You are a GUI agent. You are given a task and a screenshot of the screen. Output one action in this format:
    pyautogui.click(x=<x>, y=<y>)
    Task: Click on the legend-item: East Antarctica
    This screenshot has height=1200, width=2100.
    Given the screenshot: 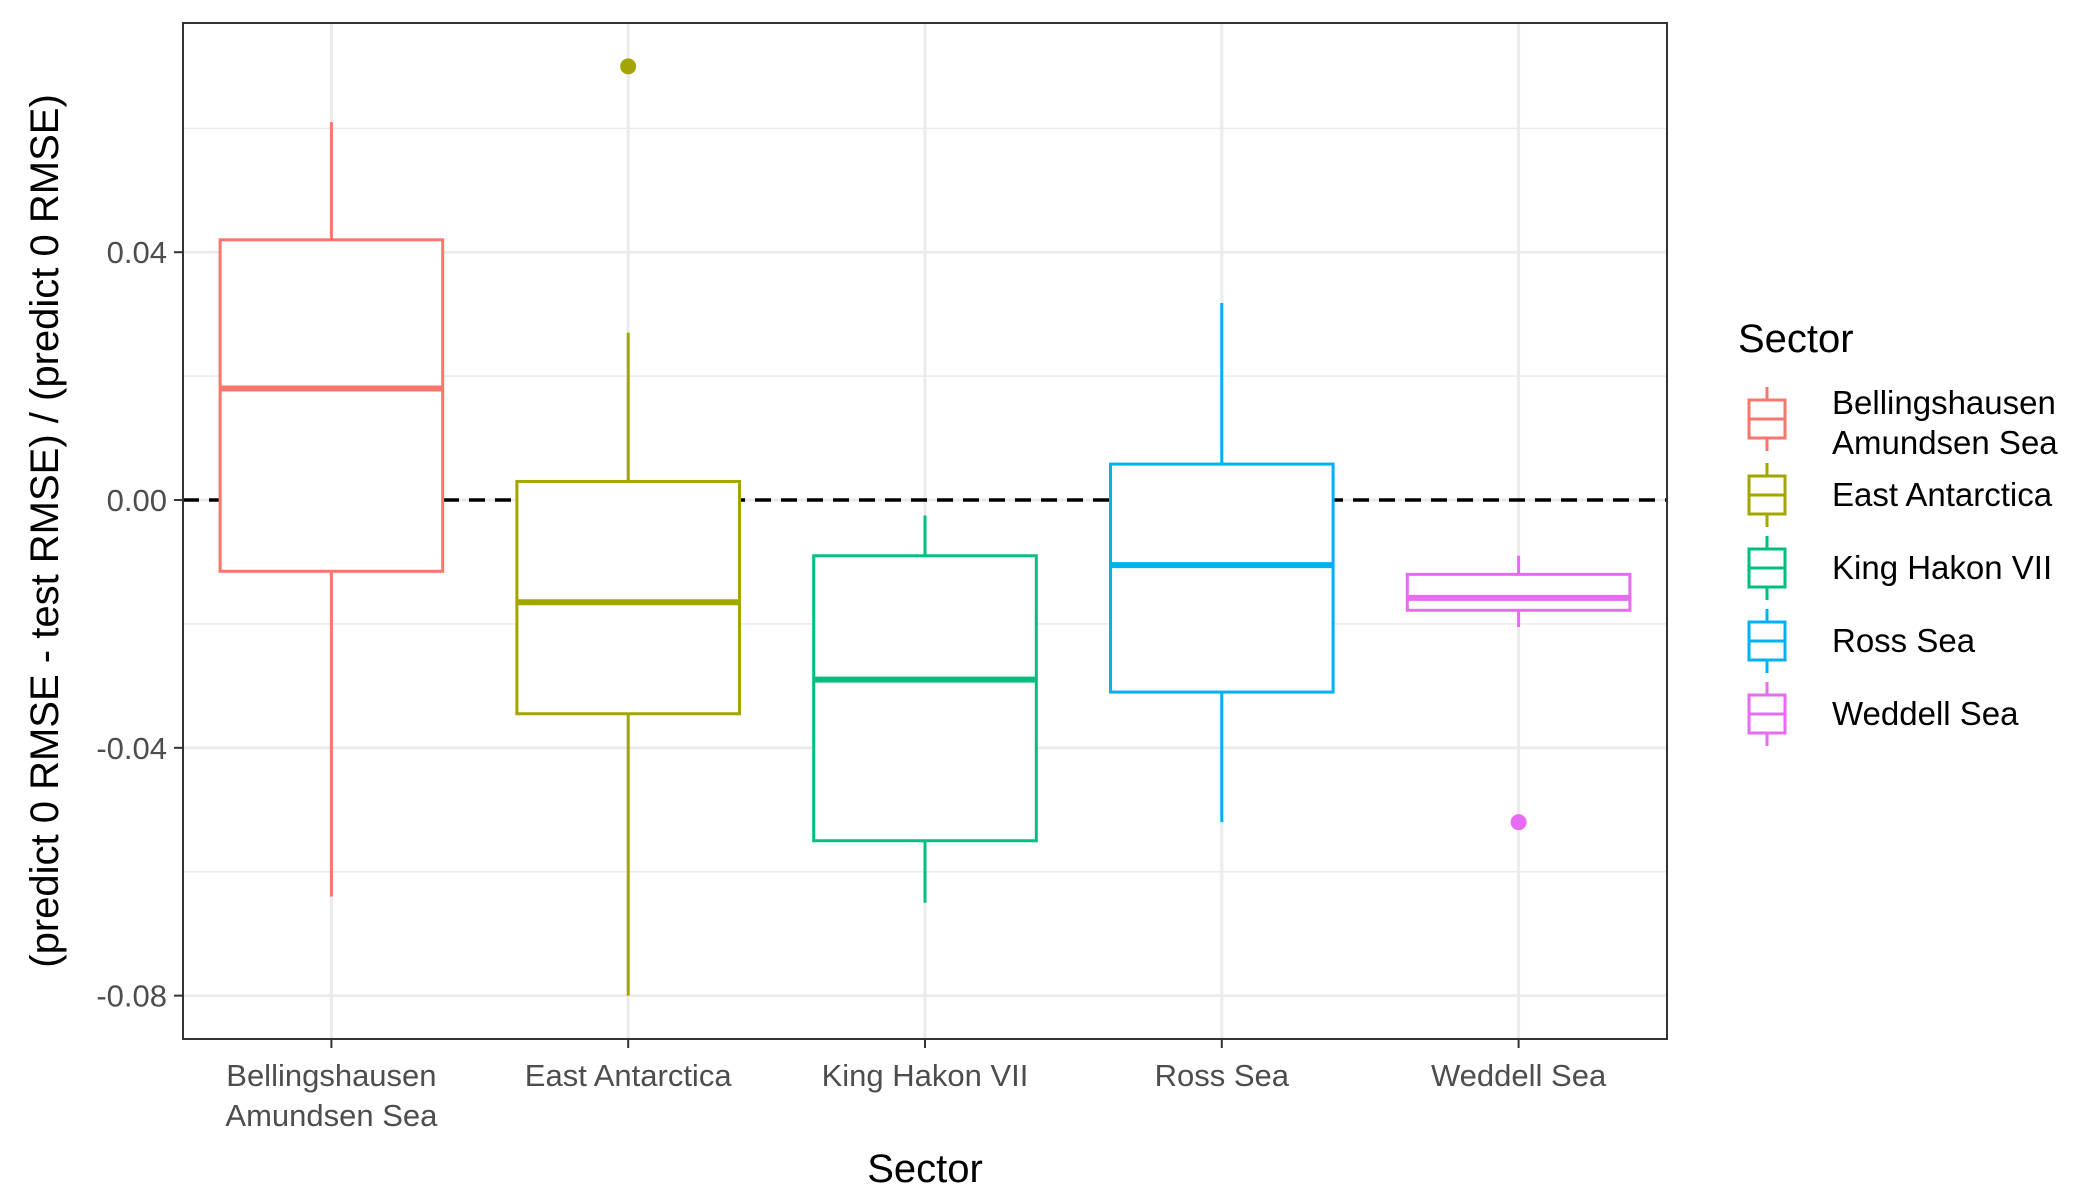 What is the action you would take?
    pyautogui.click(x=1900, y=495)
    